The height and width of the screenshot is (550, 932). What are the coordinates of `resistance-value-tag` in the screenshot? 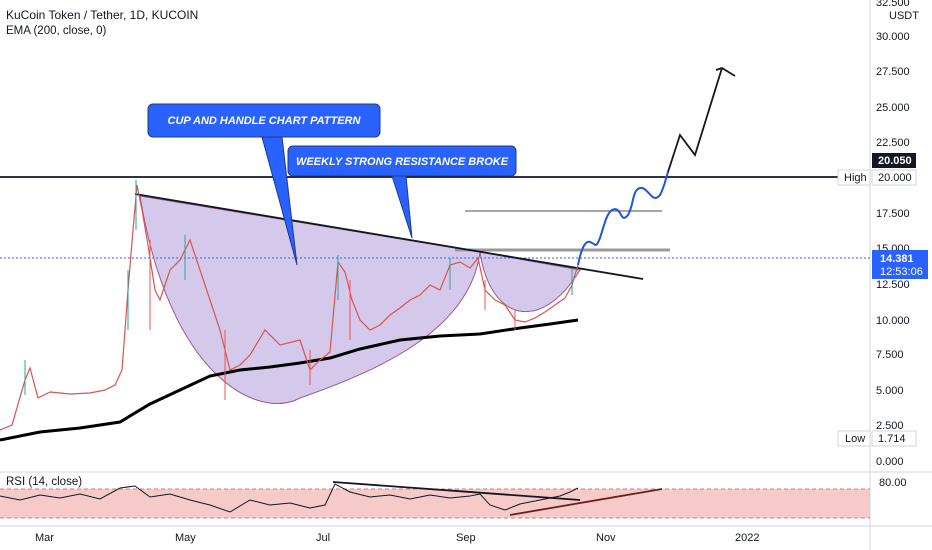 It's located at (894, 160).